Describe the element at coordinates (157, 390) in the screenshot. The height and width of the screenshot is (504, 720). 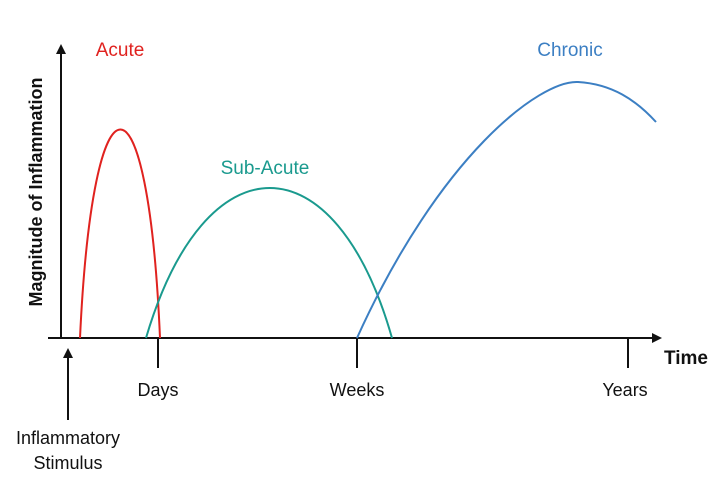
I see `tick-label-days: Days` at that location.